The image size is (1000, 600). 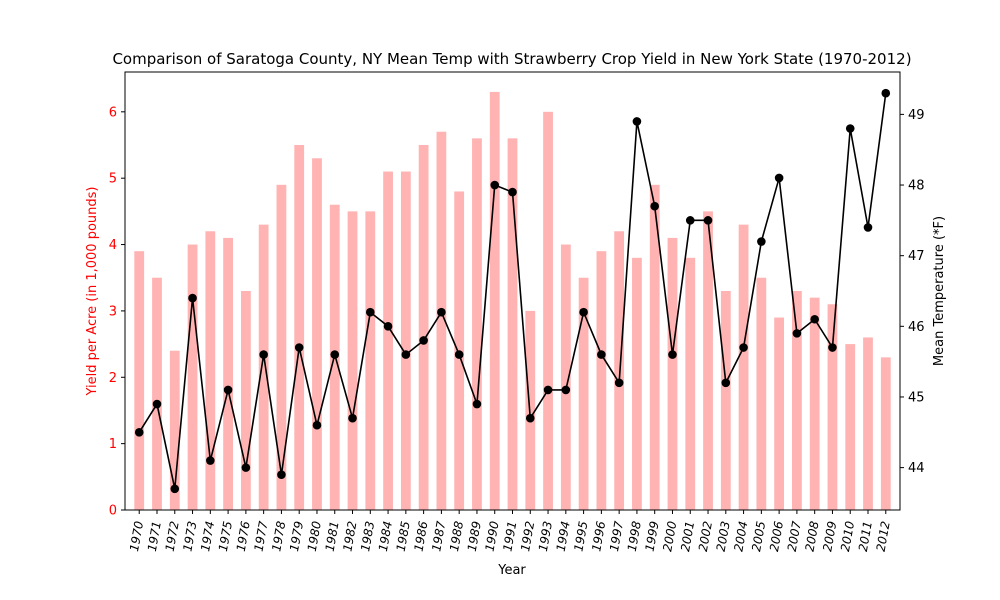 What do you see at coordinates (113, 112) in the screenshot?
I see `left-tick-label: 6` at bounding box center [113, 112].